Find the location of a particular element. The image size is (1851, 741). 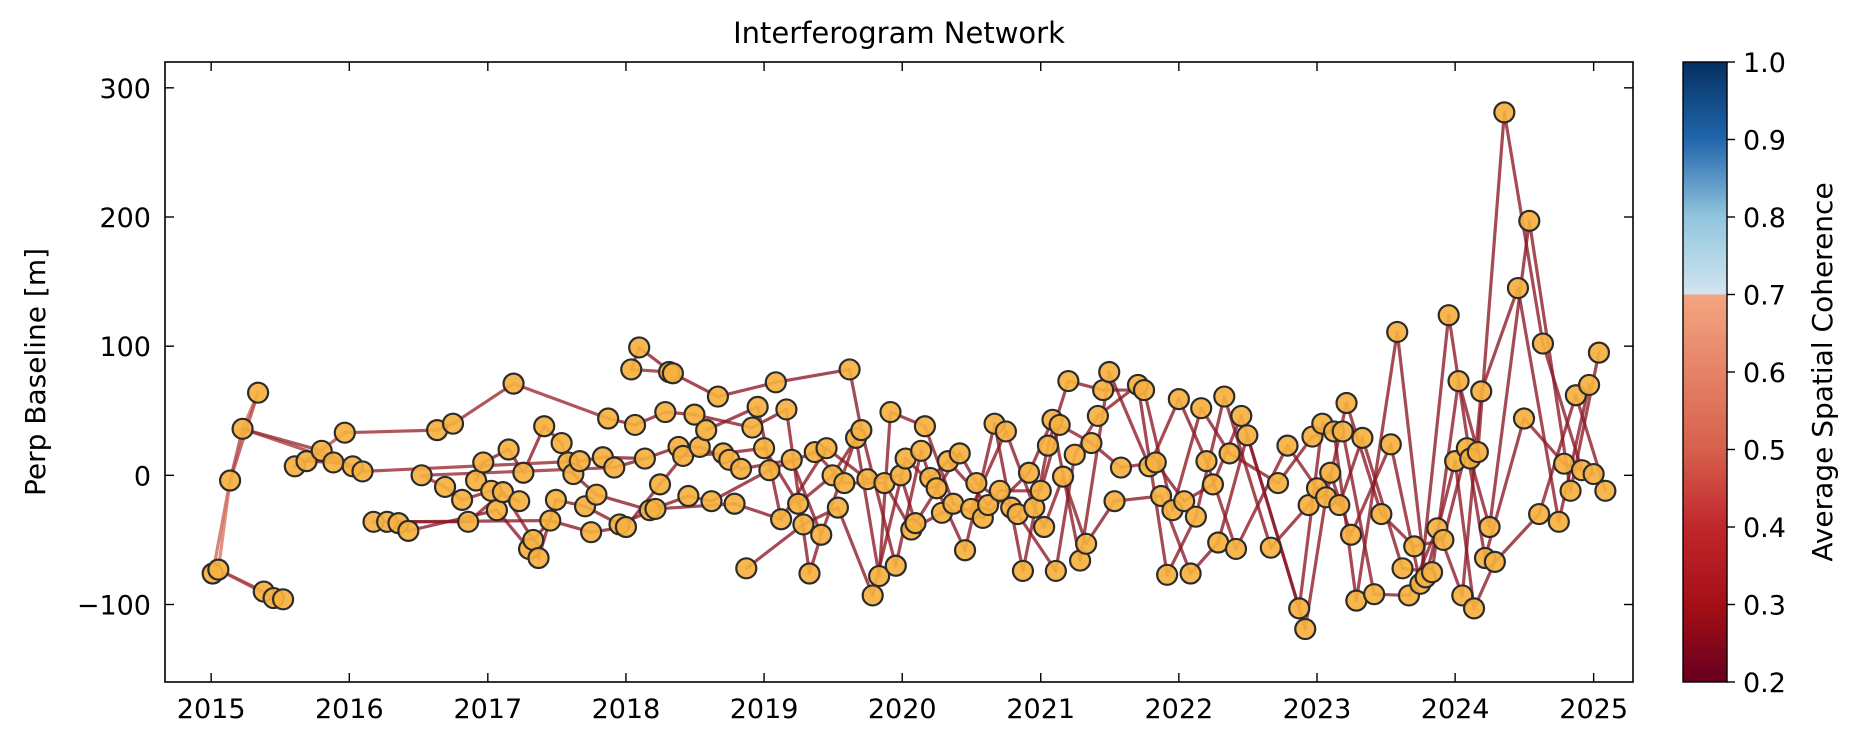

x-tick-label: 2022 is located at coordinates (1179, 709).